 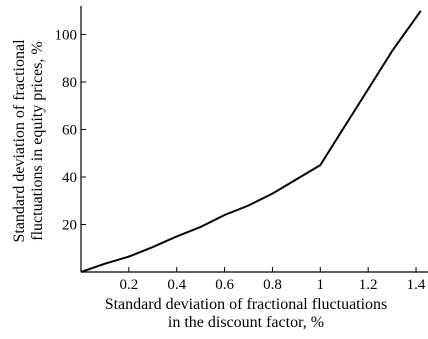 What do you see at coordinates (37, 141) in the screenshot?
I see `y-axis-label-line-2: fluctuations in equity prices, %` at bounding box center [37, 141].